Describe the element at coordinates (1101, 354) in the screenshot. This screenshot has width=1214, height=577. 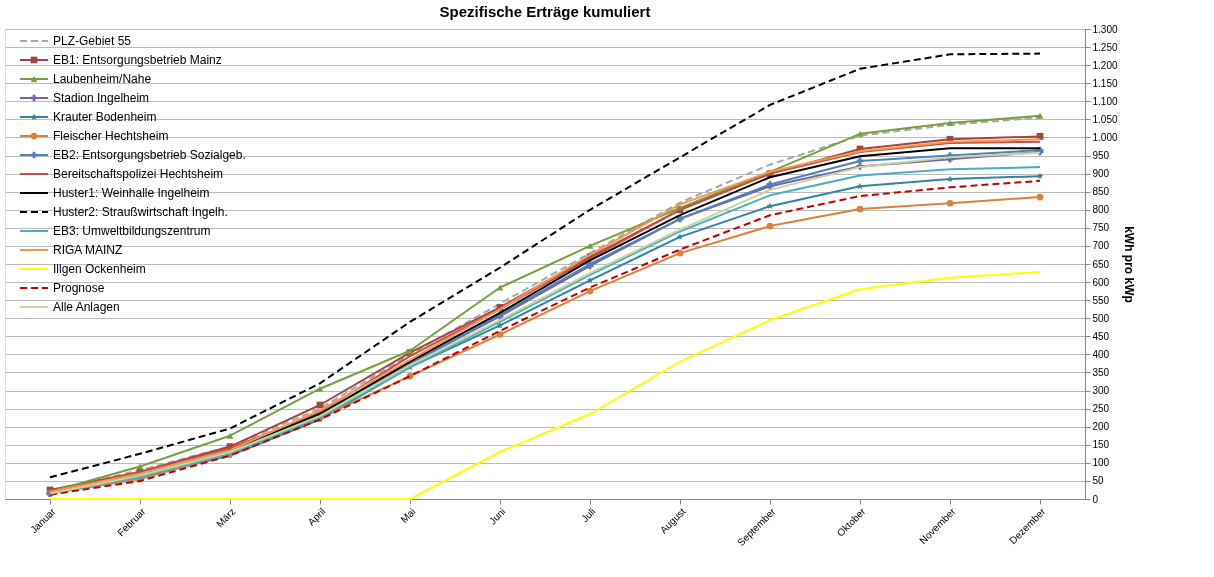
I see `y-tick-label: 400` at that location.